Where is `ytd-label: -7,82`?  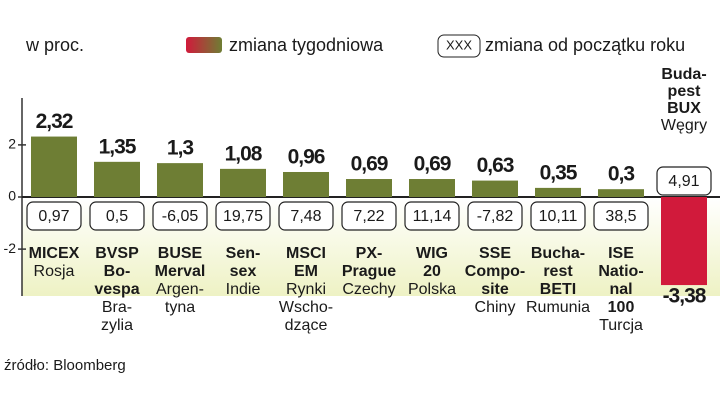
ytd-label: -7,82 is located at coordinates (495, 216).